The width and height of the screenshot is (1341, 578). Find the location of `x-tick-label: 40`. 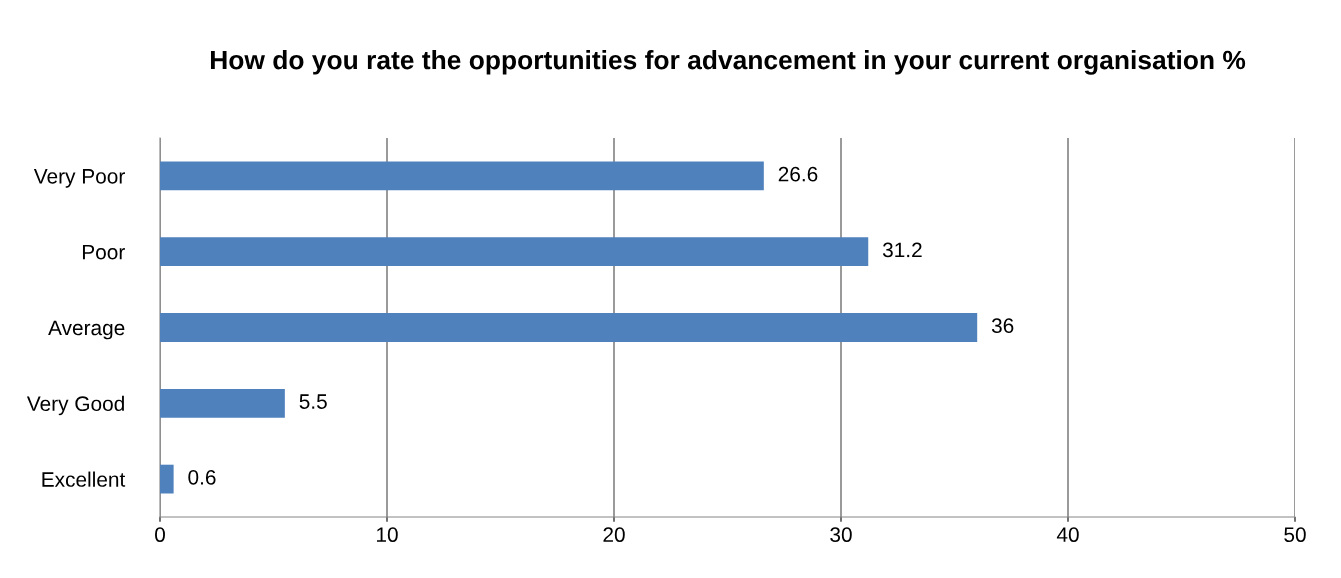

x-tick-label: 40 is located at coordinates (1067, 535).